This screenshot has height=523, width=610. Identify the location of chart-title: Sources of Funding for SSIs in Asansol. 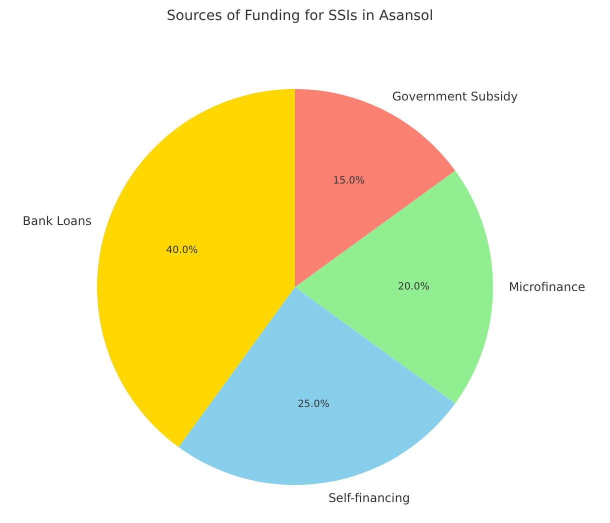
(300, 16).